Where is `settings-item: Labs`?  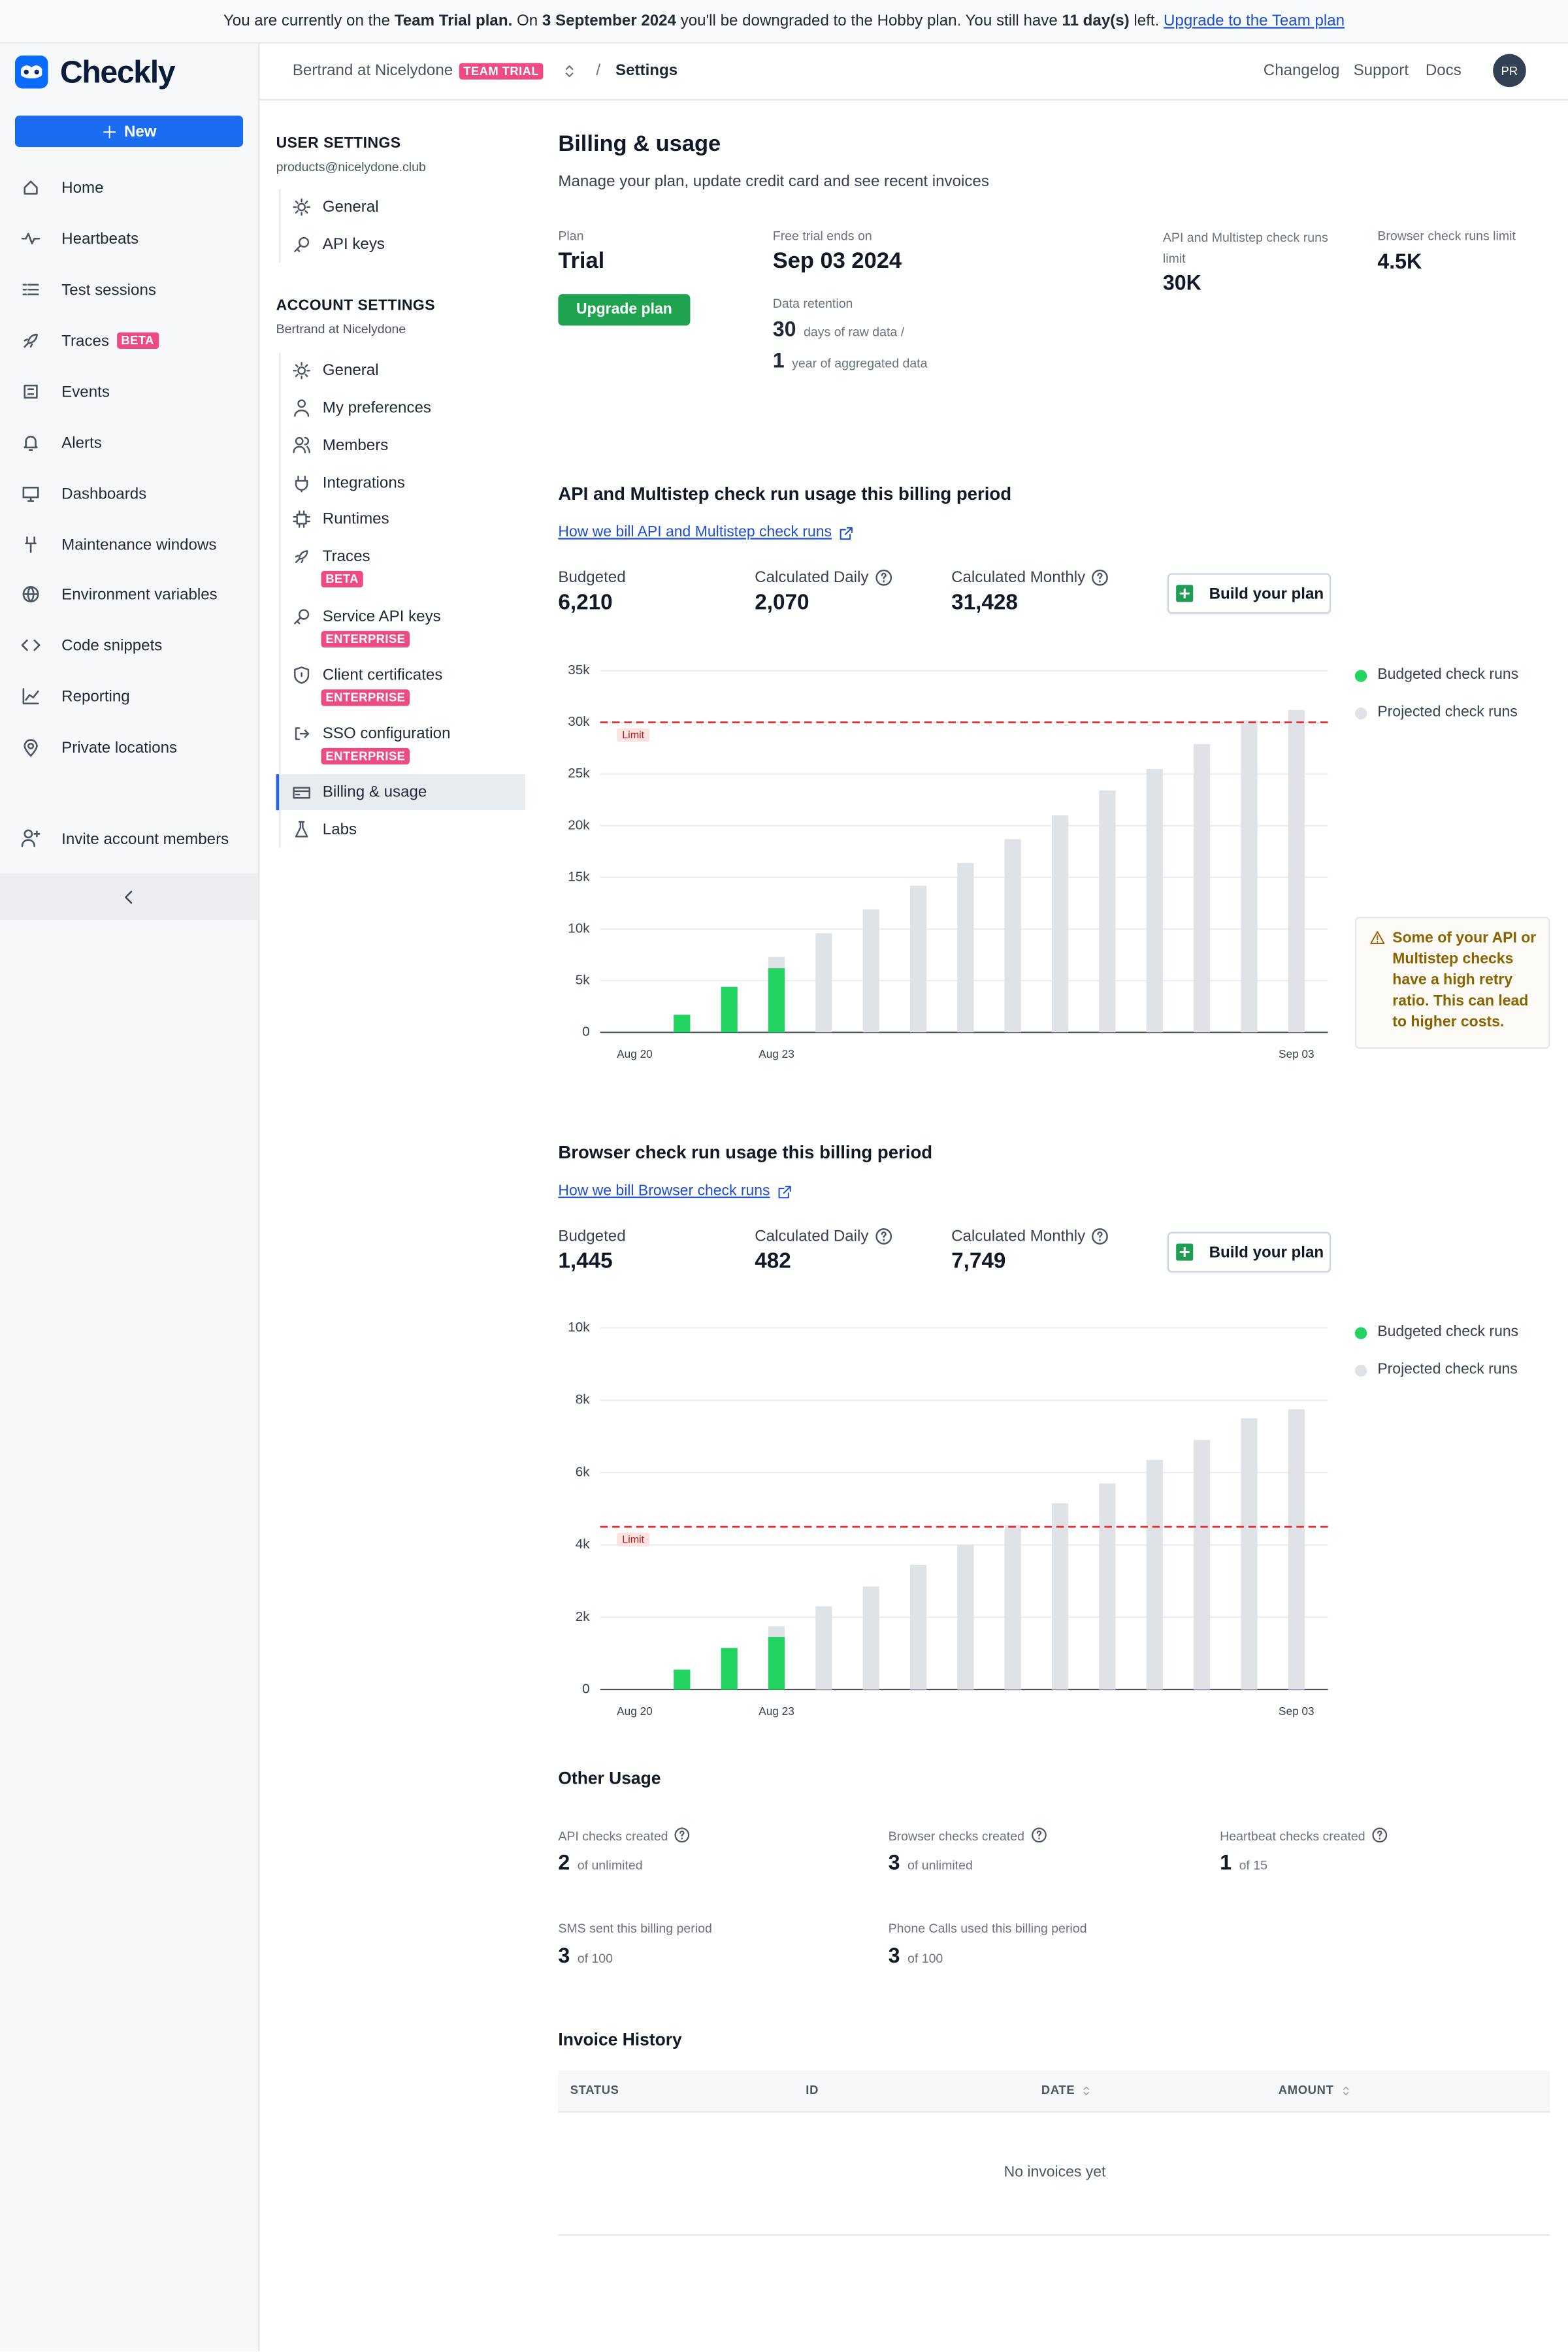
settings-item: Labs is located at coordinates (325, 830).